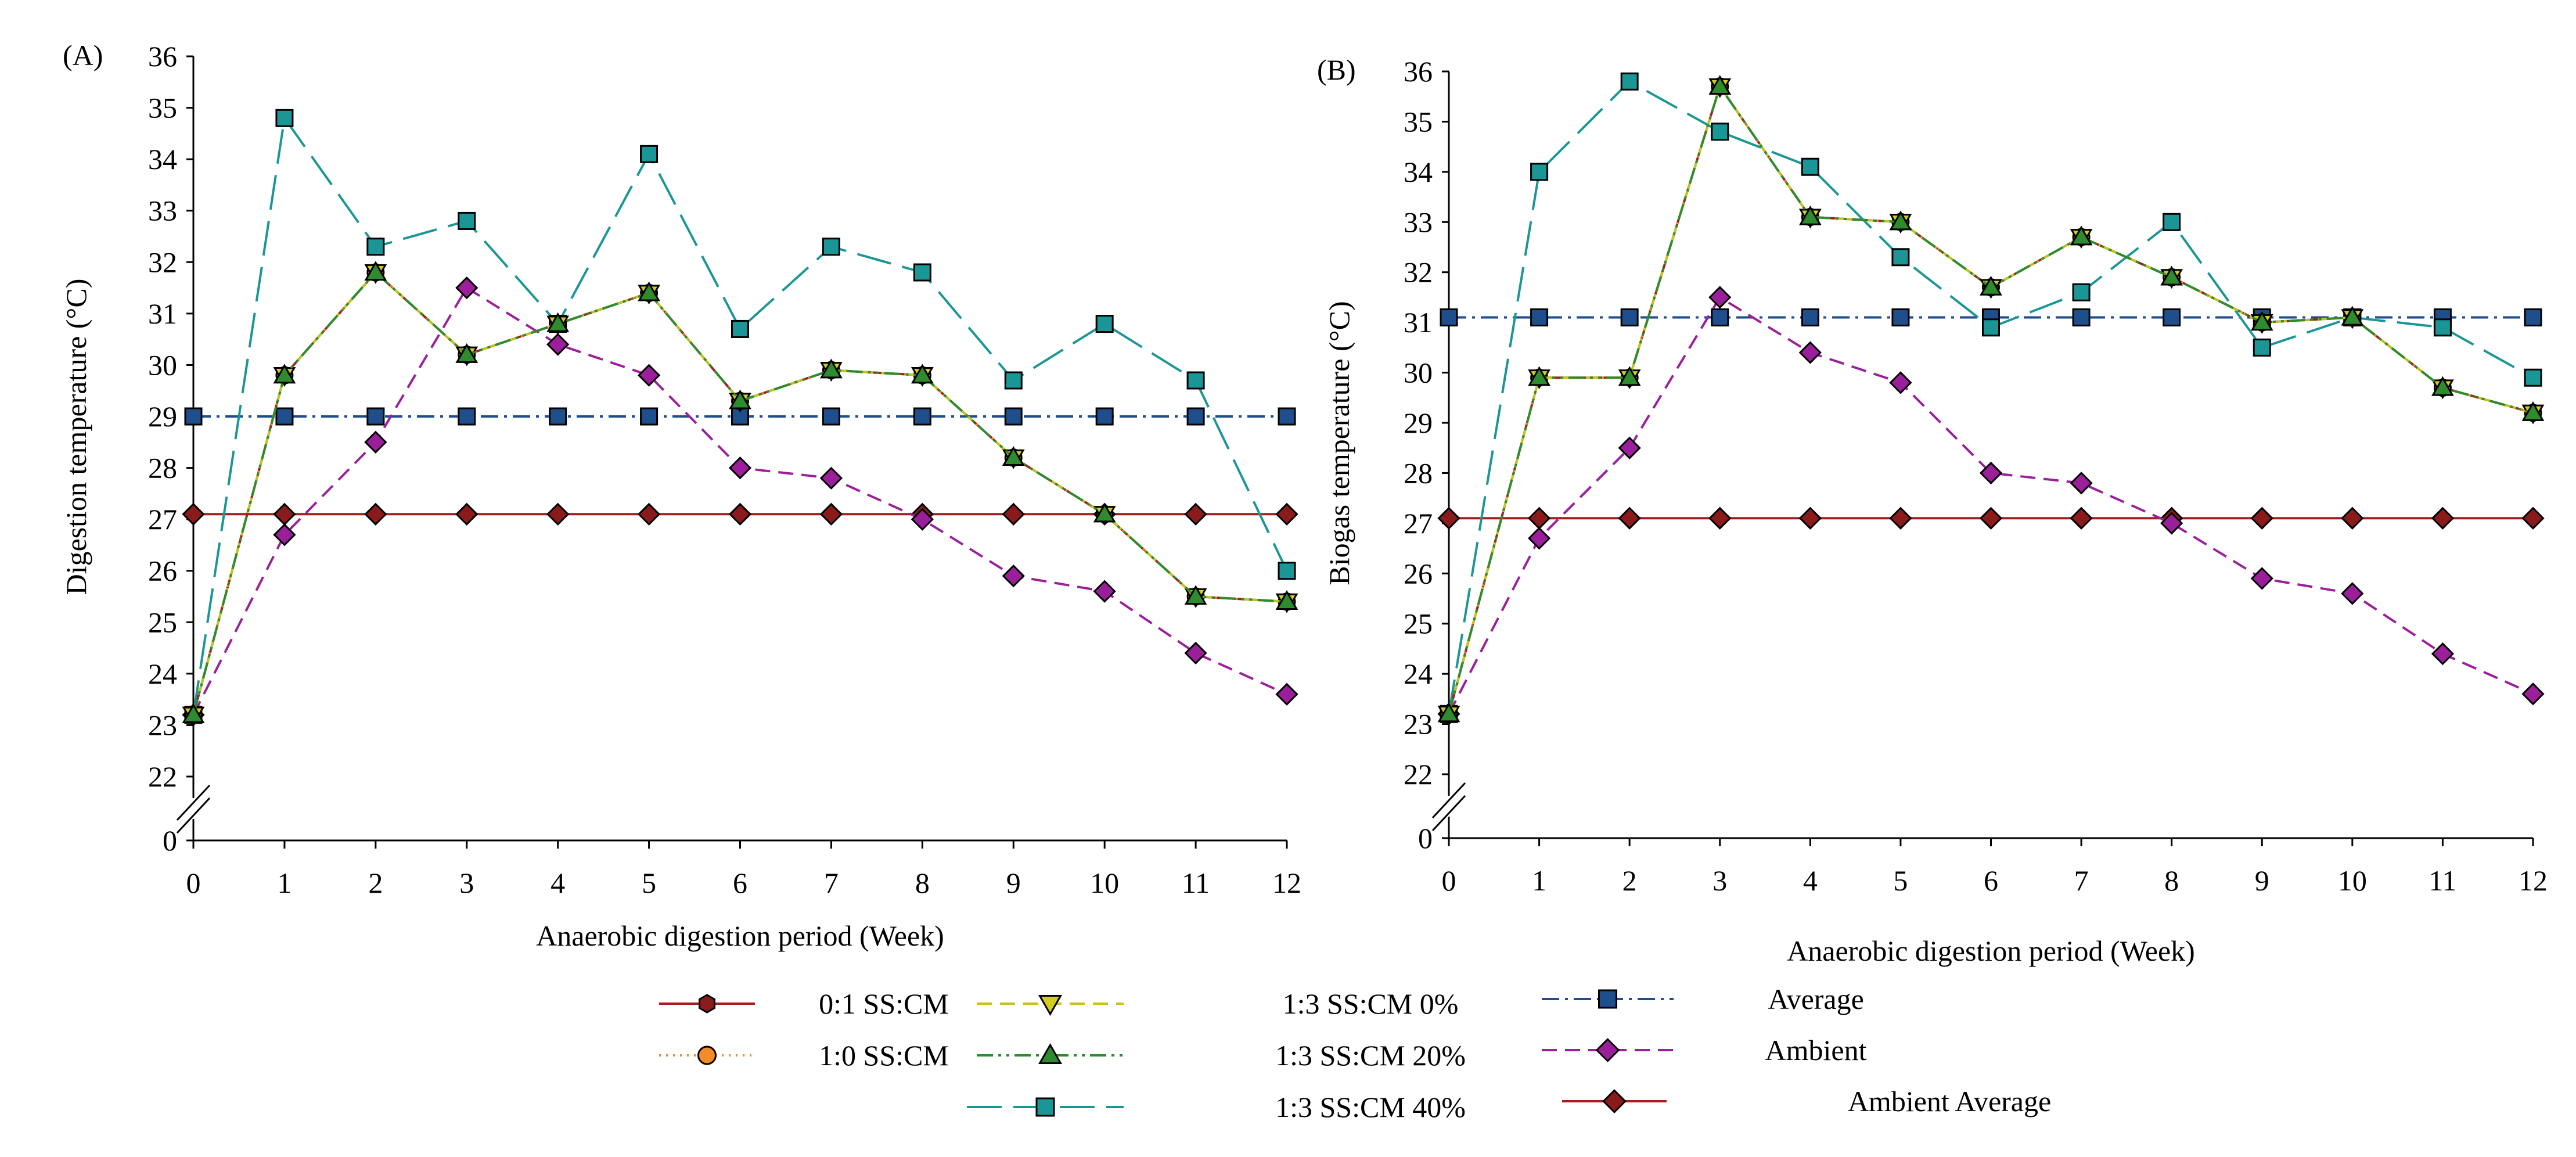 The height and width of the screenshot is (1157, 2576). Describe the element at coordinates (1816, 1050) in the screenshot. I see `legend-label: Ambient` at that location.